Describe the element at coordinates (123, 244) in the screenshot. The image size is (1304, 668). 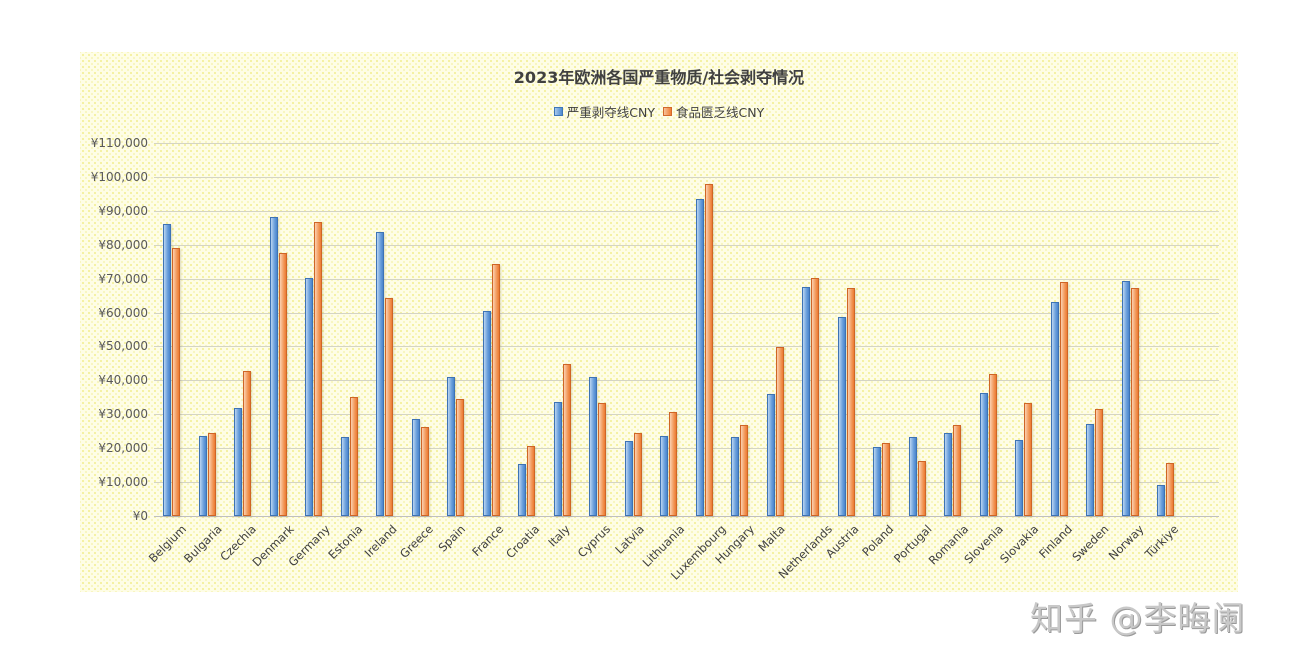
I see `y-tick-label: ¥80,000` at that location.